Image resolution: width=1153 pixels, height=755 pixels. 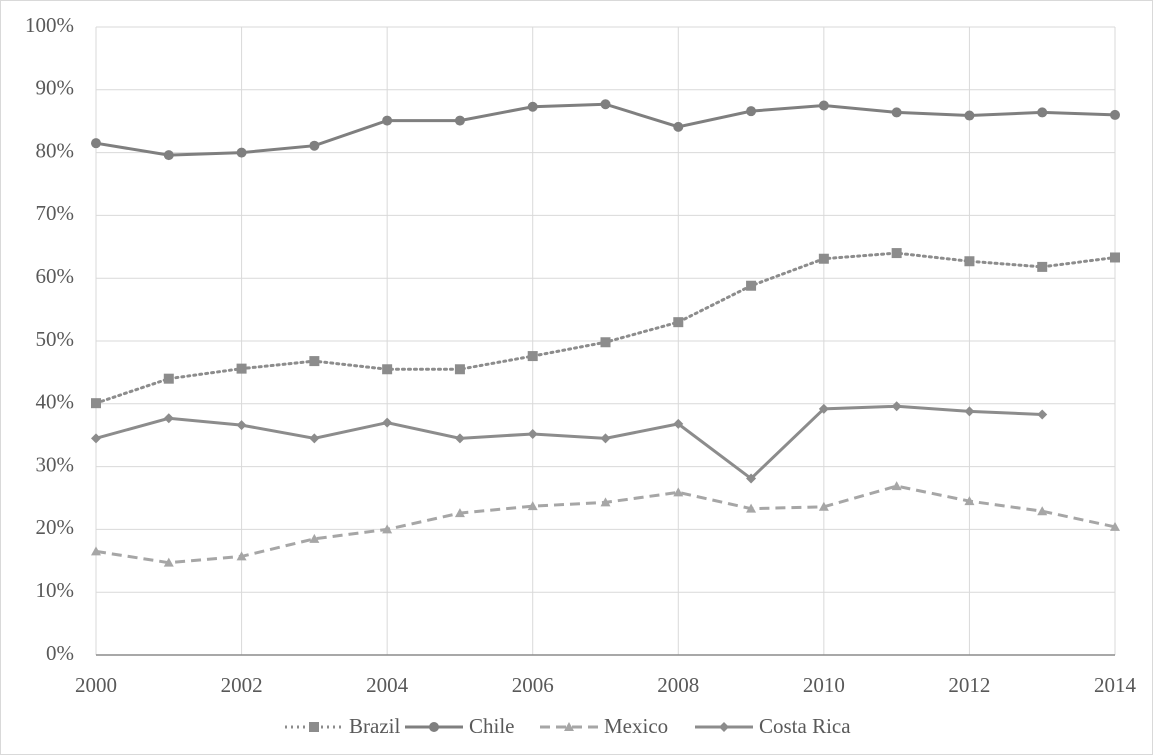 I want to click on x-tick-label: 2000, so click(x=96, y=685).